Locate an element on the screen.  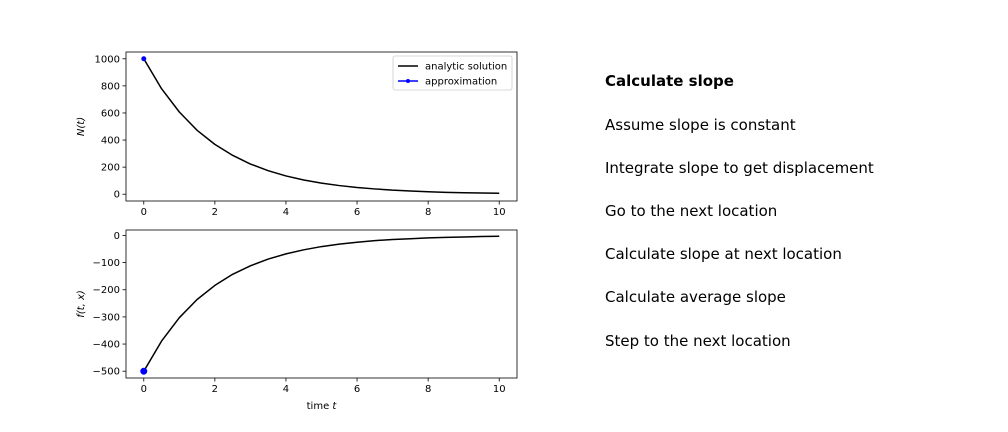
legend: analytic solution approximation is located at coordinates (452, 73).